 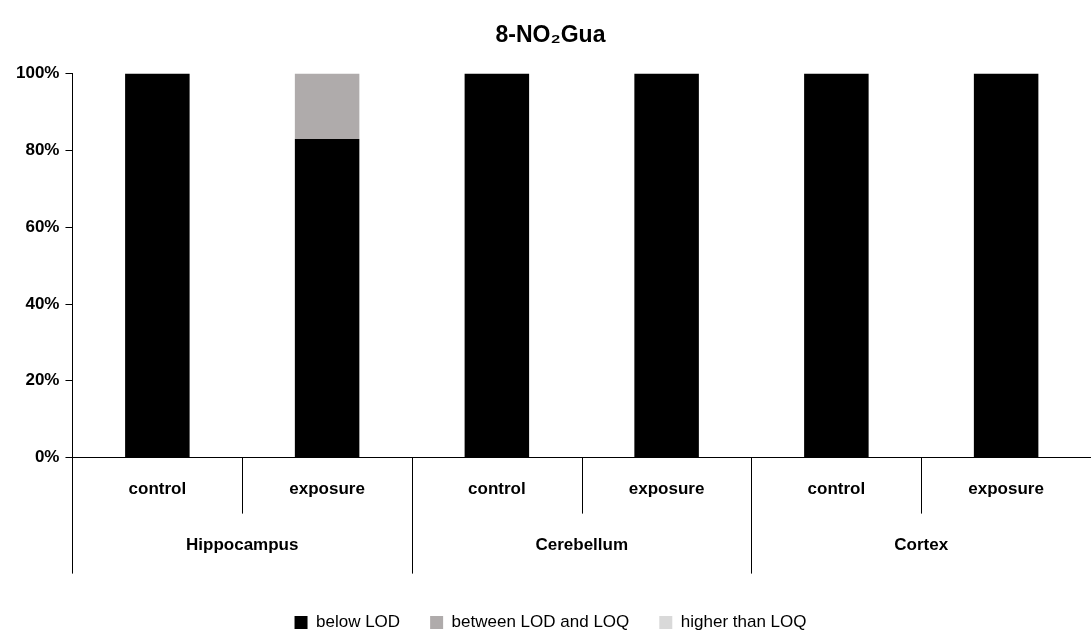 I want to click on y-tick-label: 80%, so click(x=42, y=150).